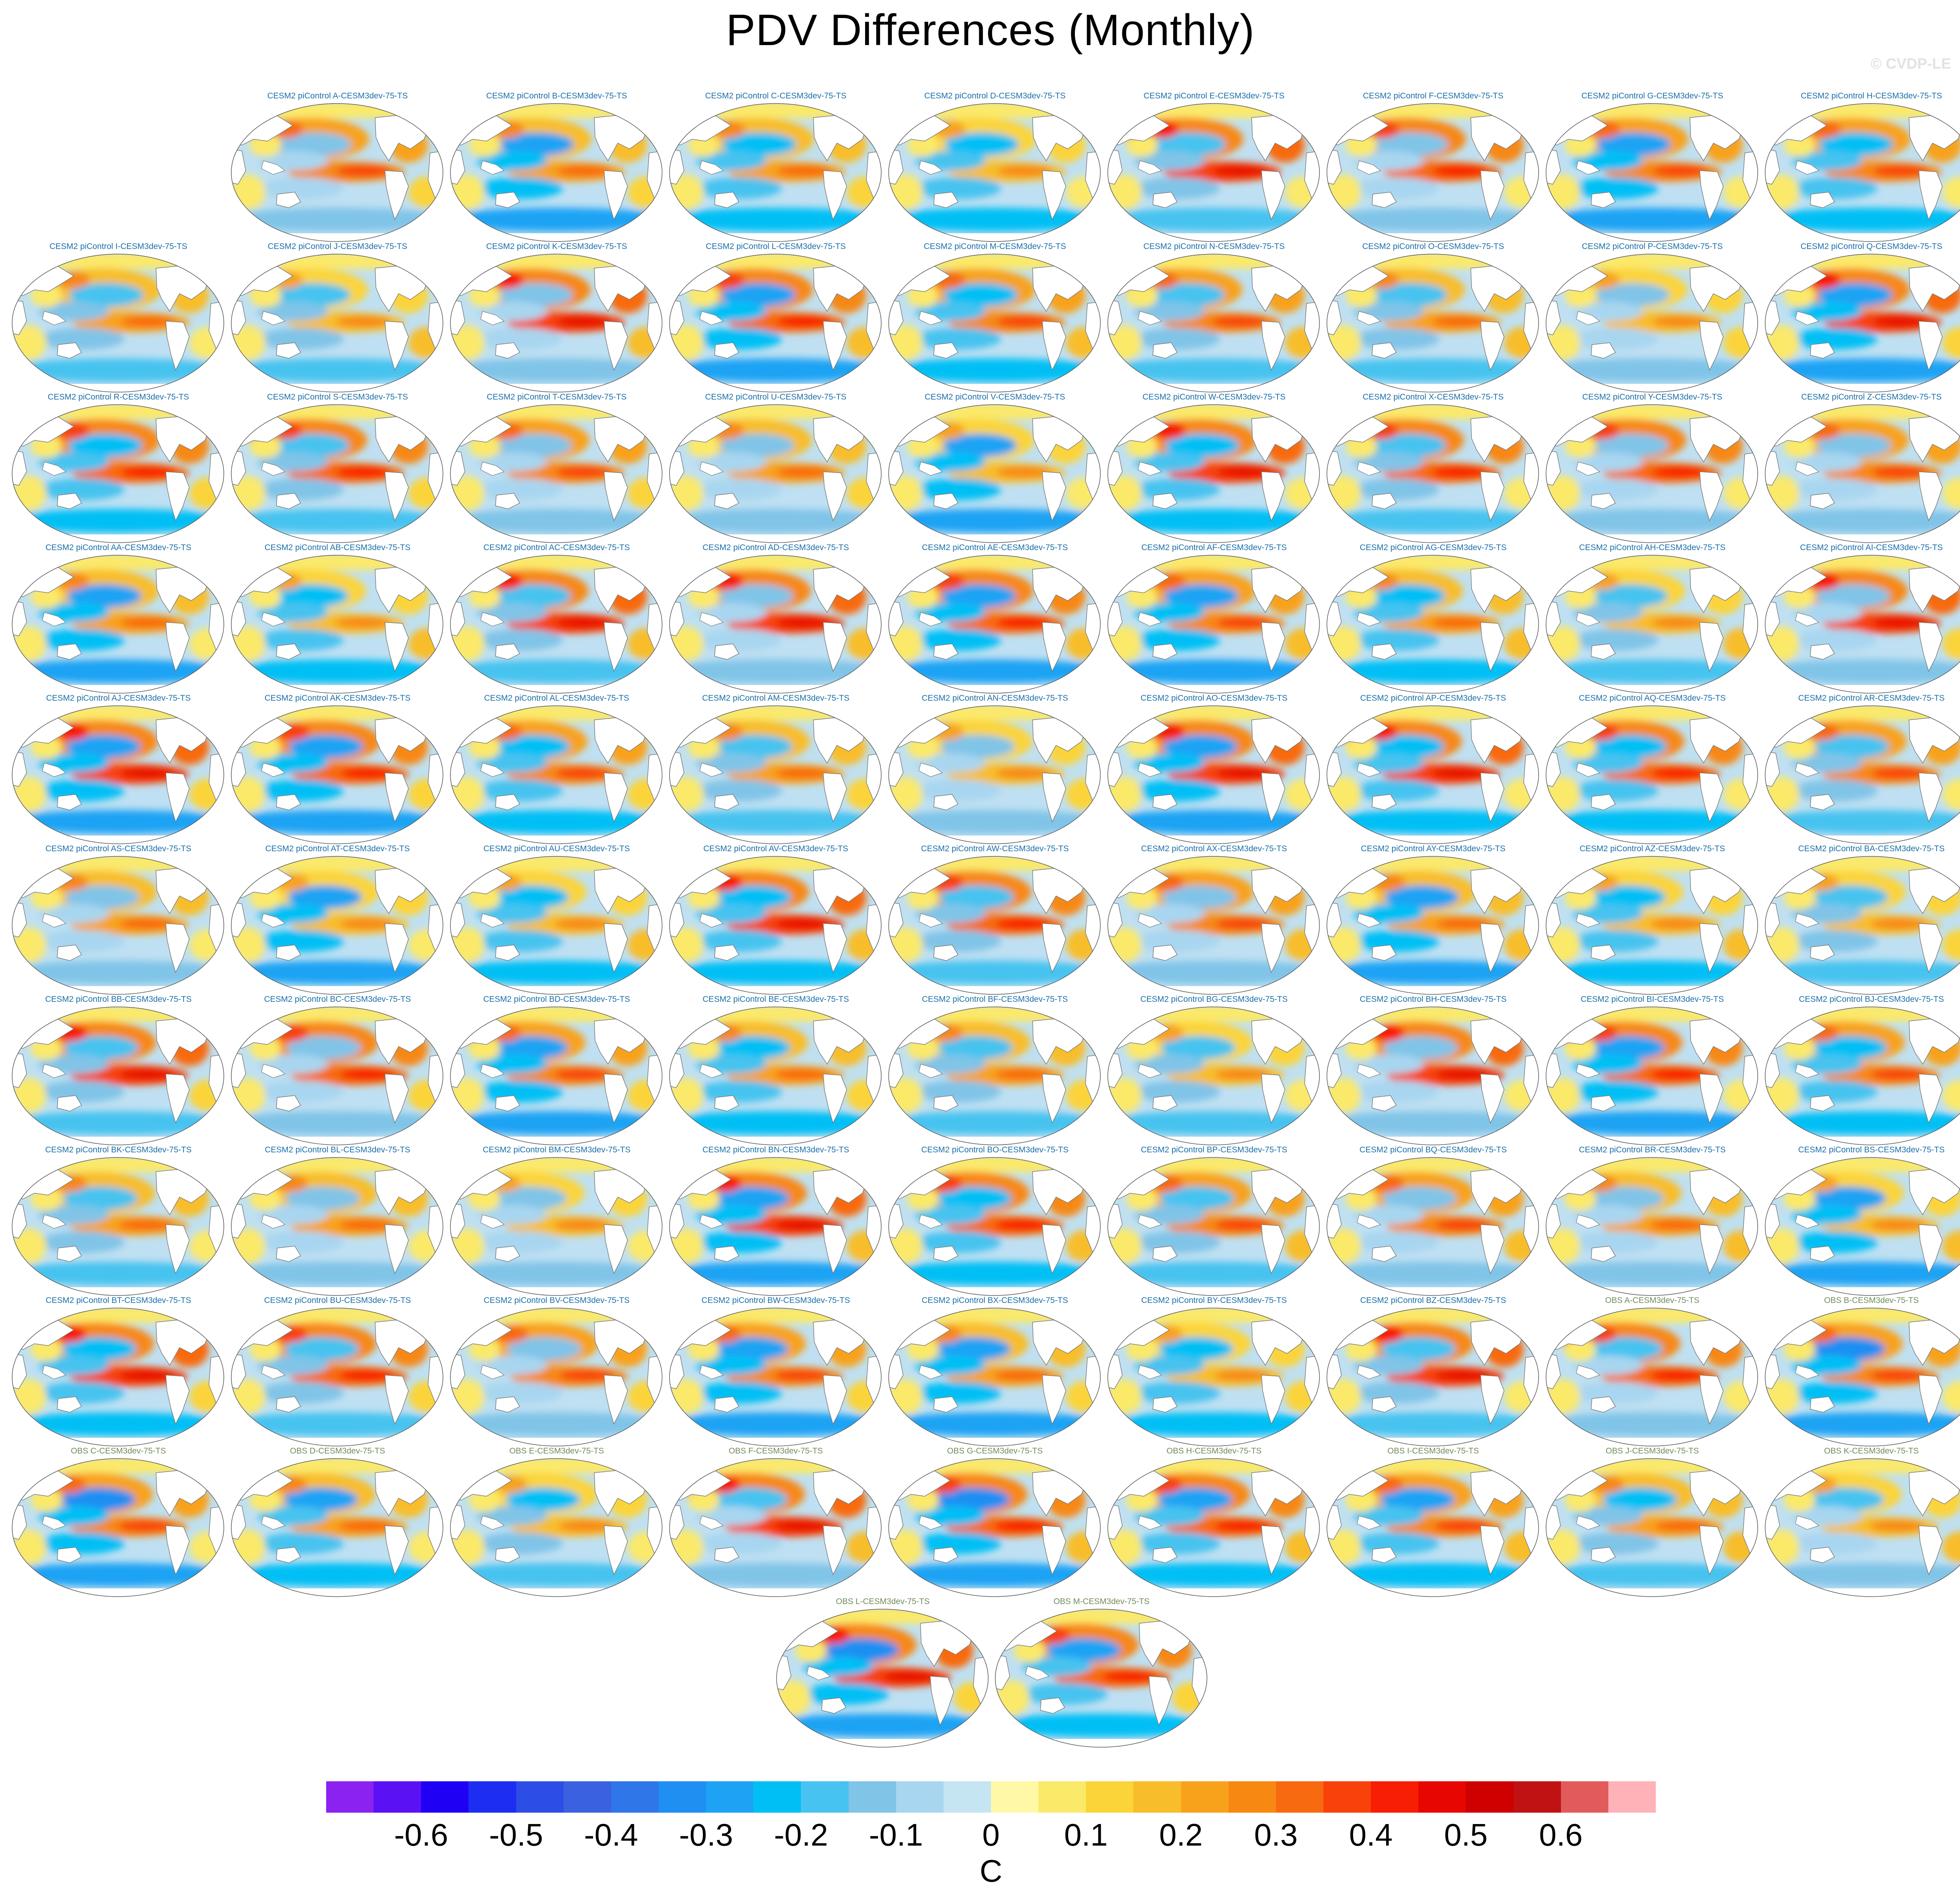  Describe the element at coordinates (556, 619) in the screenshot. I see `map-panel: CESM2 piControl AC-CESM3dev-75-TS` at that location.